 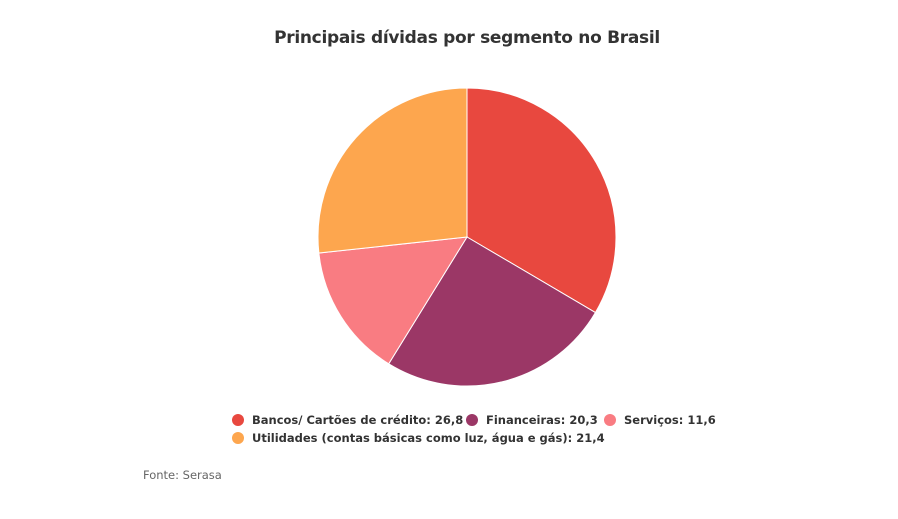 What do you see at coordinates (358, 420) in the screenshot?
I see `legend-label: Bancos/ Cartões de crédito: 26,8` at bounding box center [358, 420].